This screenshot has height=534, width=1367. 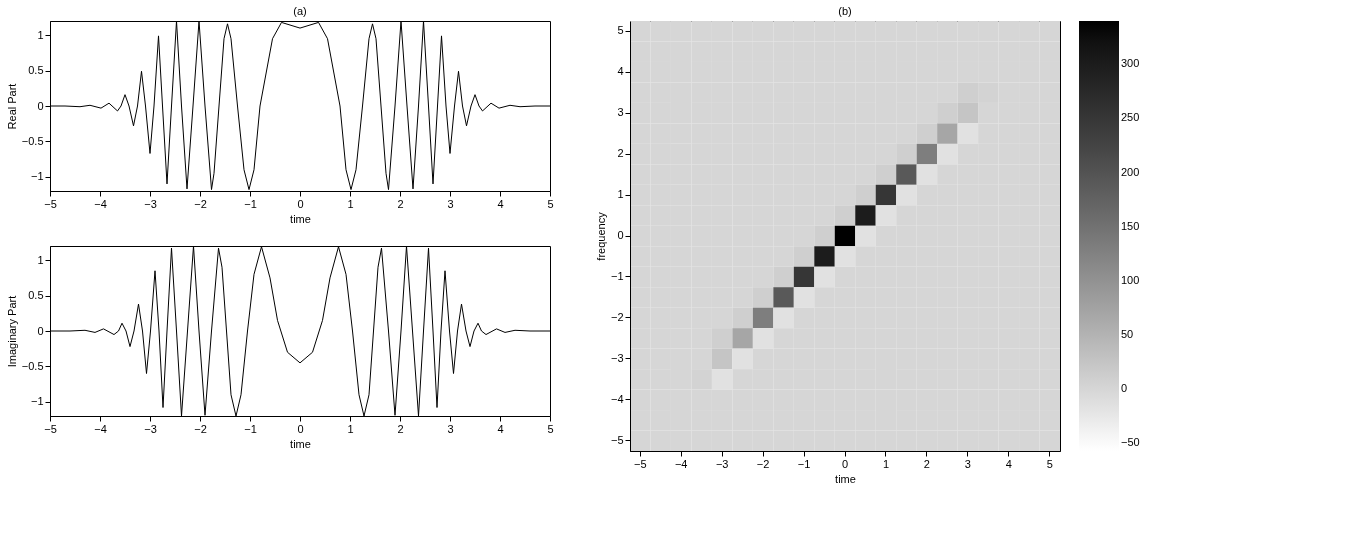 What do you see at coordinates (1130, 171) in the screenshot?
I see `color-bar-label: 200` at bounding box center [1130, 171].